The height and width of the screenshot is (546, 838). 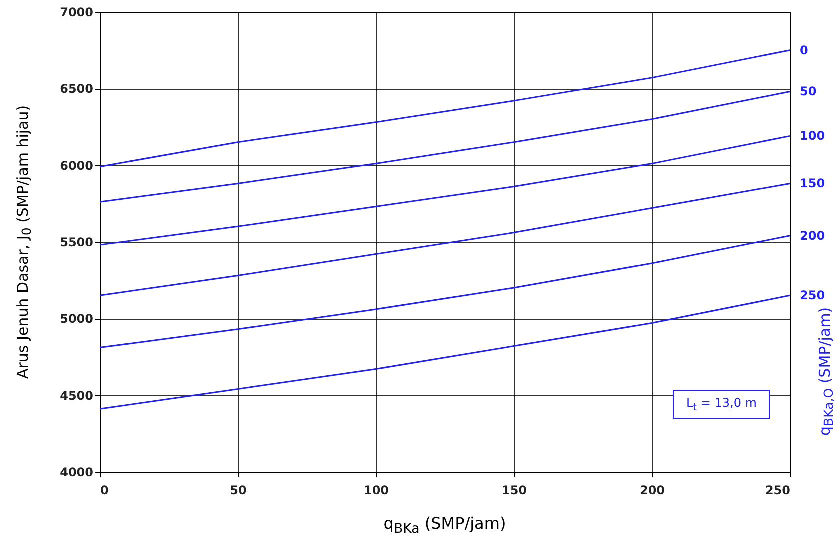 I want to click on y-tick-label: 4000, so click(x=77, y=473).